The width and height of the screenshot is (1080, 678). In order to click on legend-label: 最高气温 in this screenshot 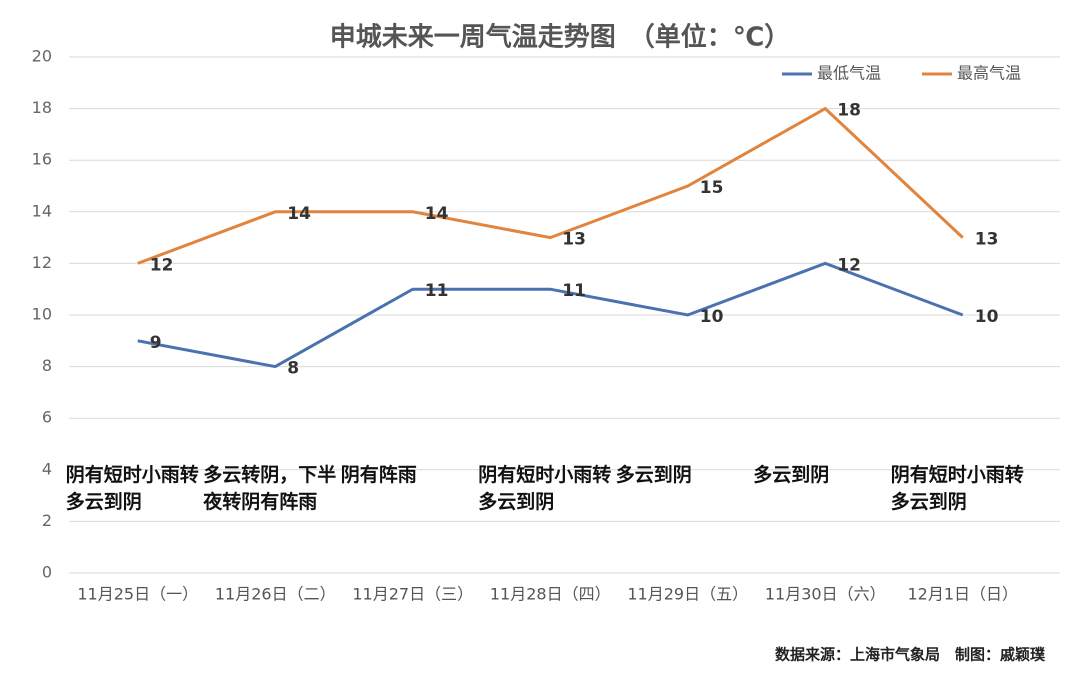, I will do `click(989, 73)`.